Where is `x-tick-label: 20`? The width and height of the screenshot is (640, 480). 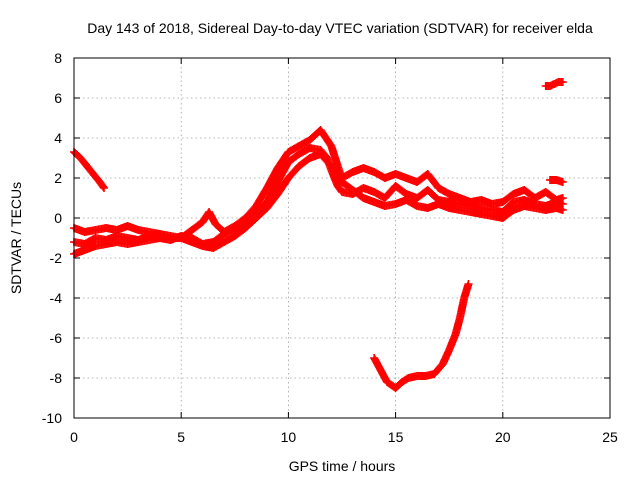
x-tick-label: 20 is located at coordinates (503, 437).